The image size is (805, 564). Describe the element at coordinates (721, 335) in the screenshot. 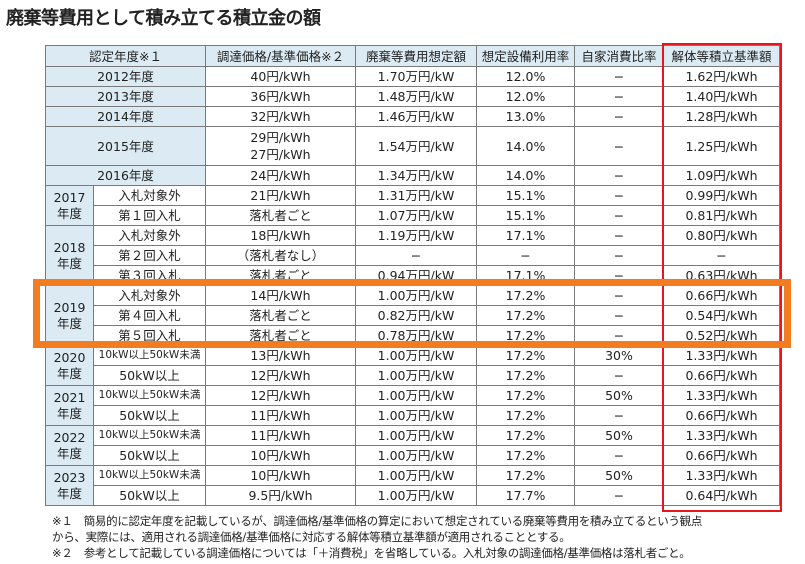

I see `base-amount-cell: 0.52円/kWh` at that location.